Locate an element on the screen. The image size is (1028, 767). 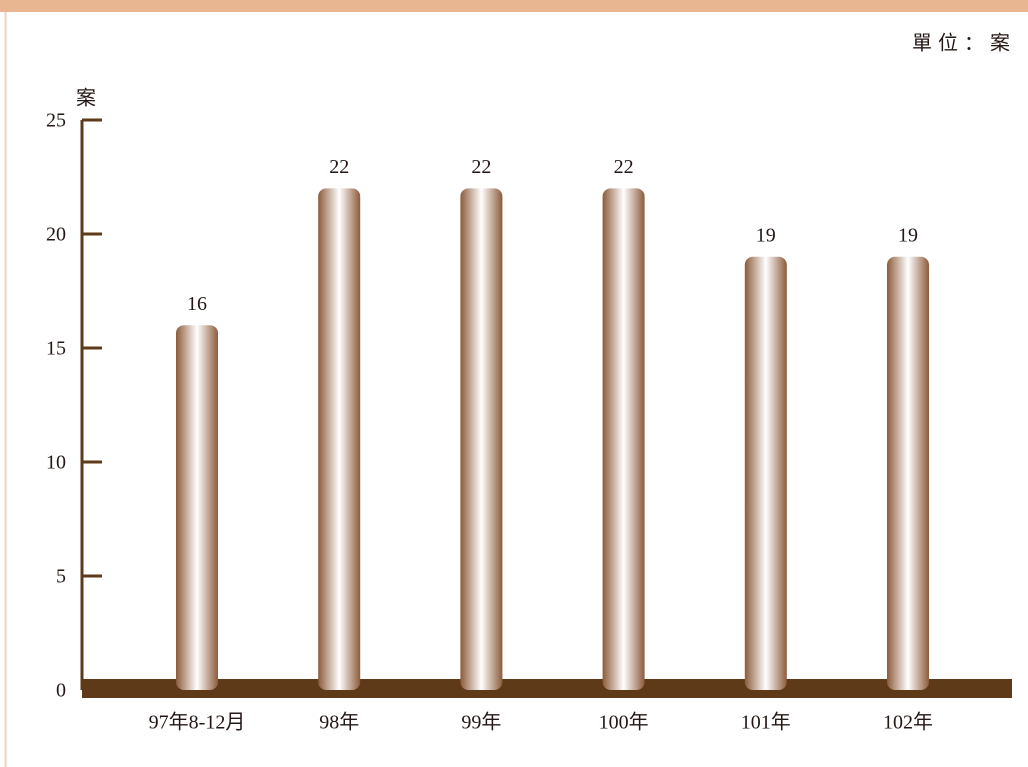
y-tick-label: 15 is located at coordinates (56, 349).